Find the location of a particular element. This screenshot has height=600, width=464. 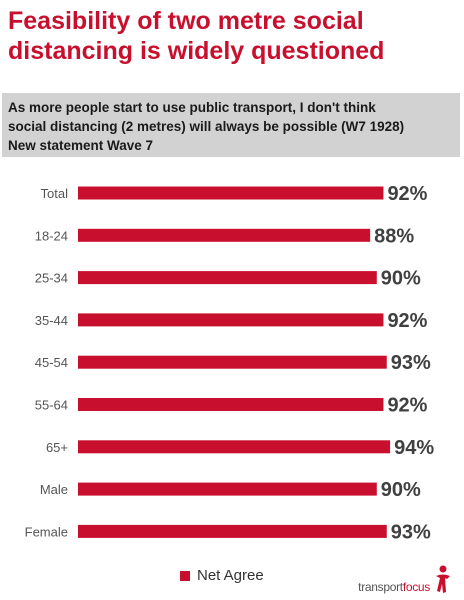

category-label: Total is located at coordinates (55, 193).